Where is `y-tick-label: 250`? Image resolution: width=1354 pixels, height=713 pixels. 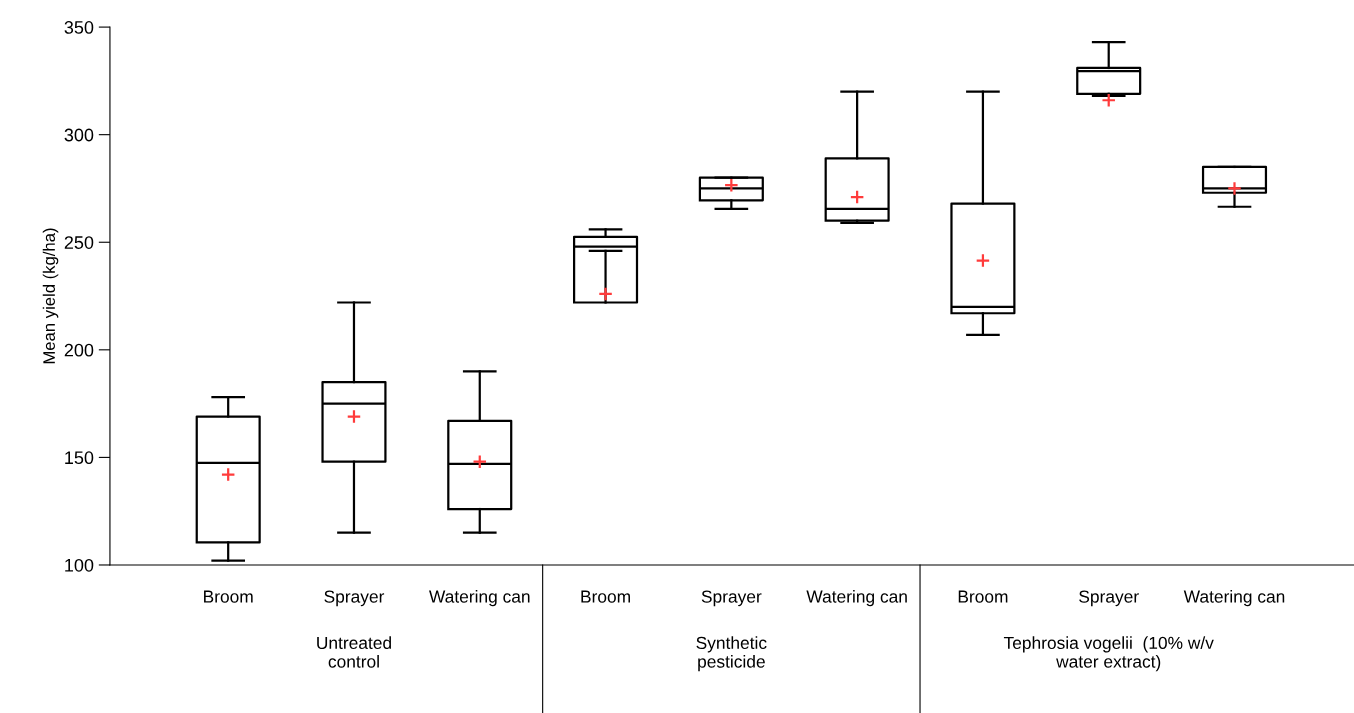 y-tick-label: 250 is located at coordinates (79, 242).